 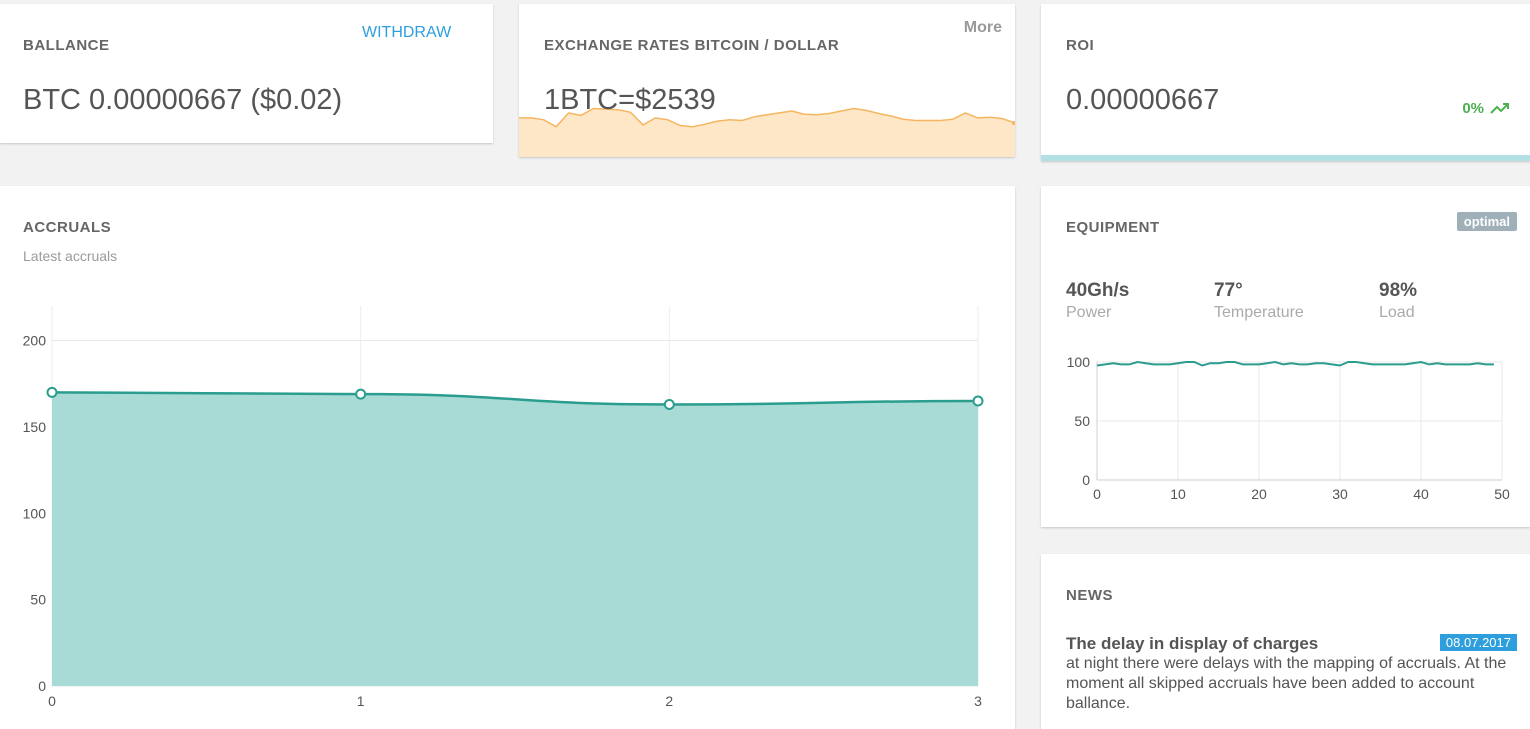 I want to click on y-tick-label: 200, so click(x=35, y=341).